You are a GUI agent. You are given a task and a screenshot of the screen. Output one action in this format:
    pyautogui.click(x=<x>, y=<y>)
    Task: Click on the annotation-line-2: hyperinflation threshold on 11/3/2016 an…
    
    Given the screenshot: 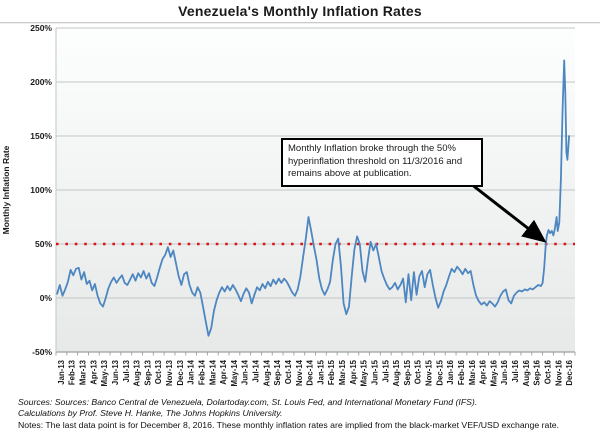 What is the action you would take?
    pyautogui.click(x=375, y=161)
    